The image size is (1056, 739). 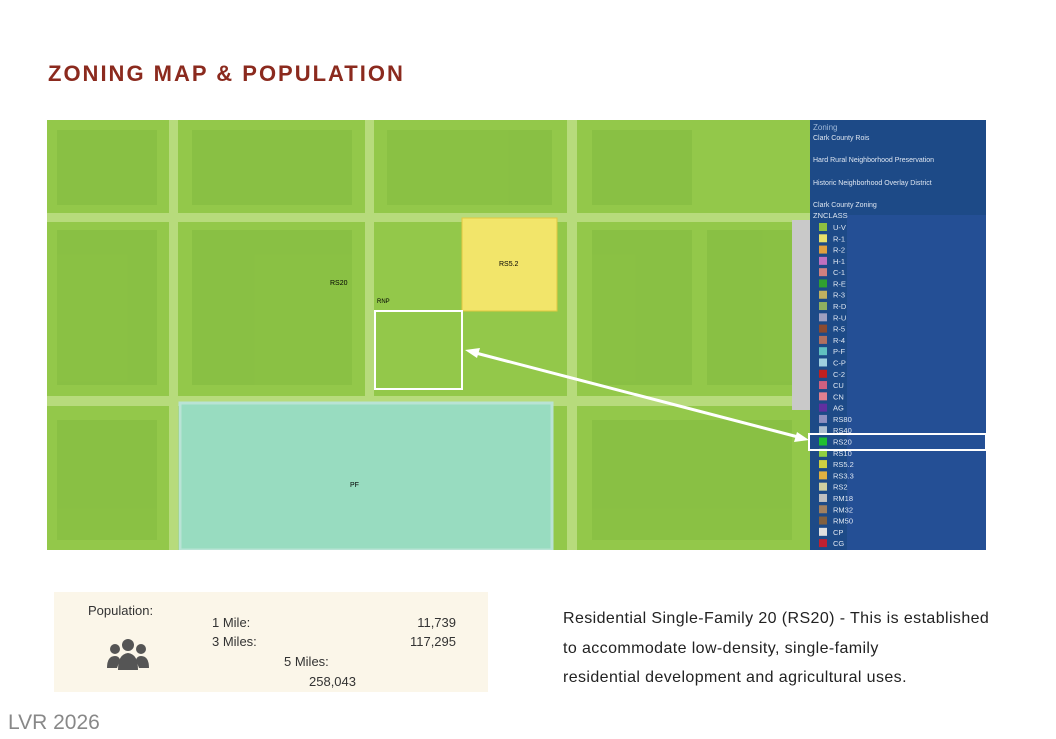 I want to click on legend-label: CP, so click(x=838, y=532).